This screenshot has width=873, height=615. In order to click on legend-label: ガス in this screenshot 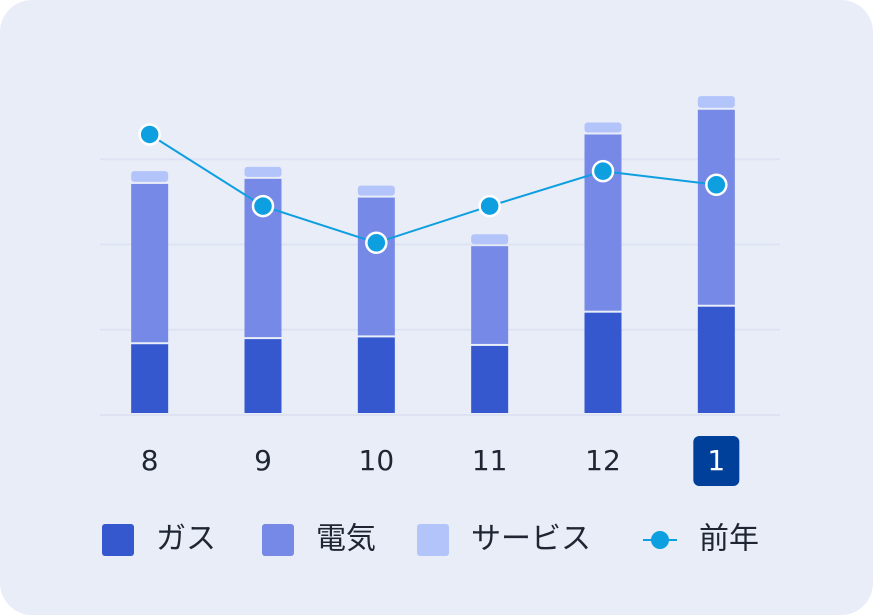, I will do `click(186, 539)`.